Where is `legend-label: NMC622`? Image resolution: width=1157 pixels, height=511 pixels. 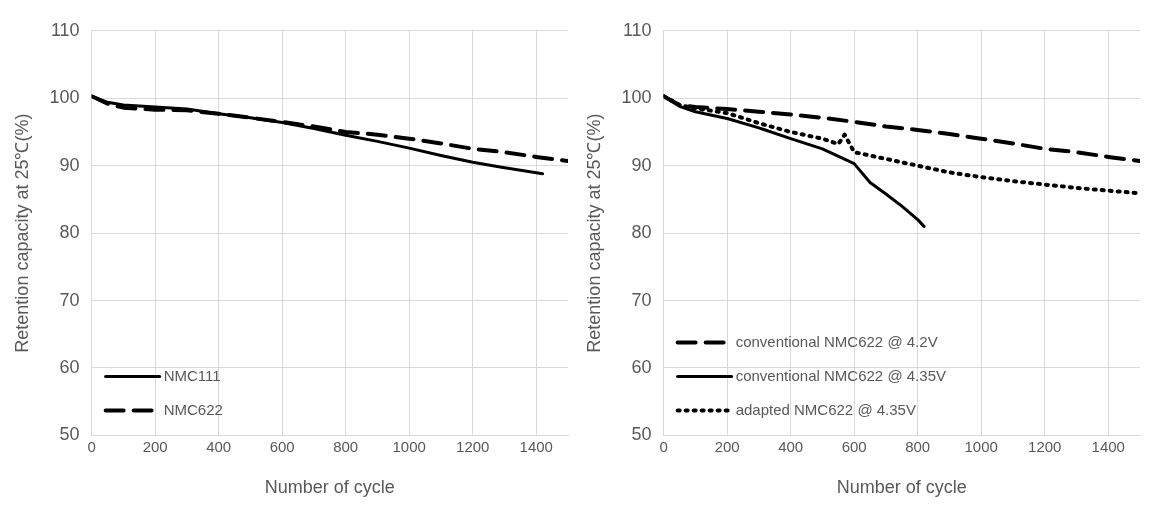 legend-label: NMC622 is located at coordinates (193, 409).